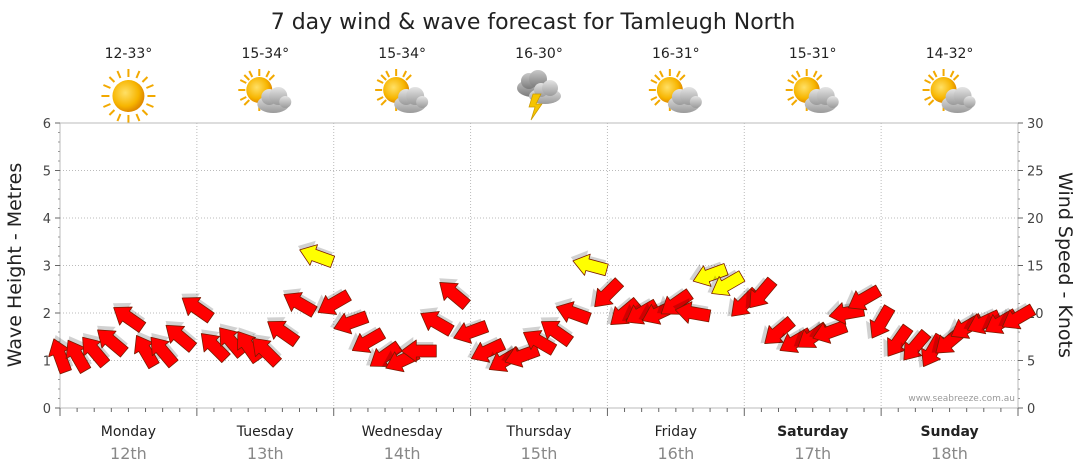 The width and height of the screenshot is (1080, 475). I want to click on sun-icon, so click(128, 96).